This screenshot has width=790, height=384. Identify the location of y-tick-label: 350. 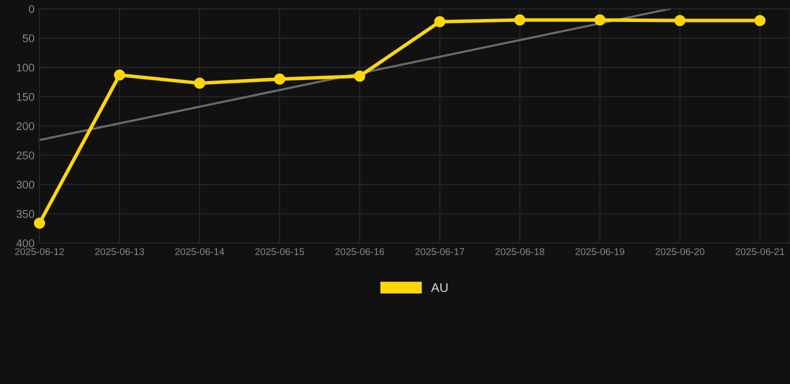
(25, 214).